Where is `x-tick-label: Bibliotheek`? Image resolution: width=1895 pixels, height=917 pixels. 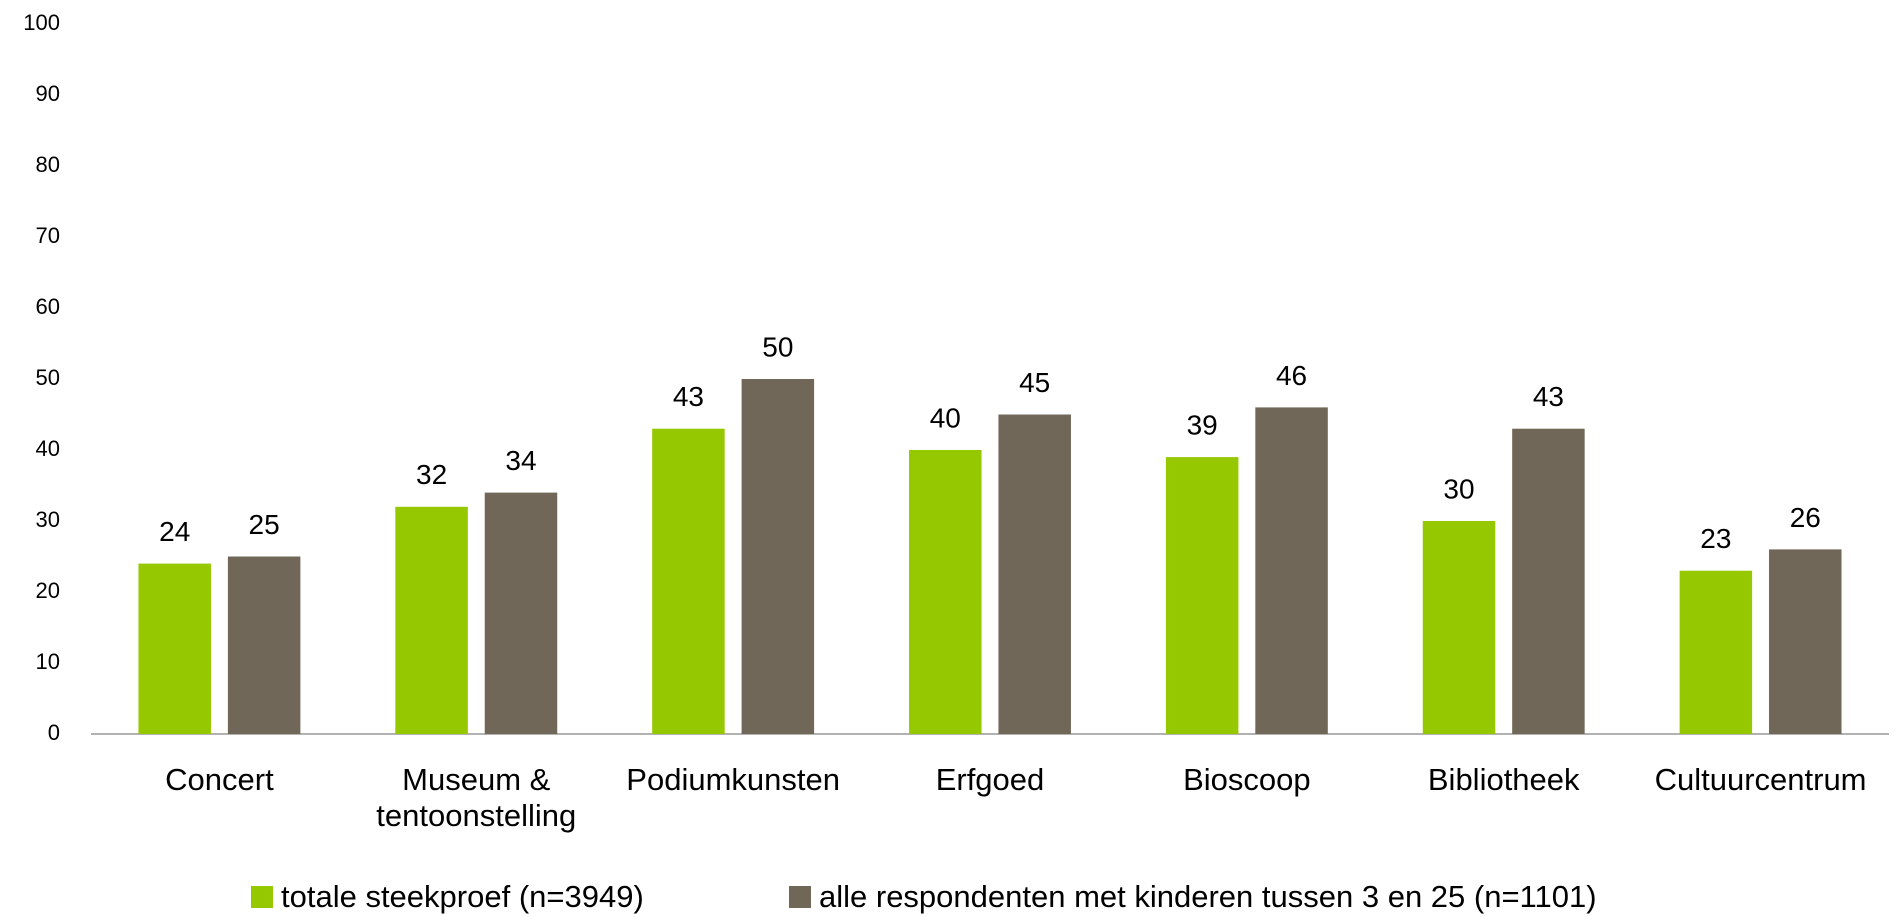
x-tick-label: Bibliotheek is located at coordinates (1503, 779).